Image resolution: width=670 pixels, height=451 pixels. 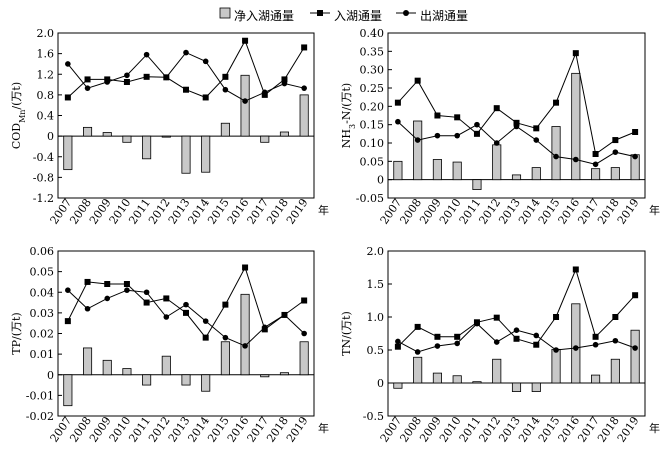 What do you see at coordinates (372, 70) in the screenshot?
I see `nh3n-ytick-label: 0.30` at bounding box center [372, 70].